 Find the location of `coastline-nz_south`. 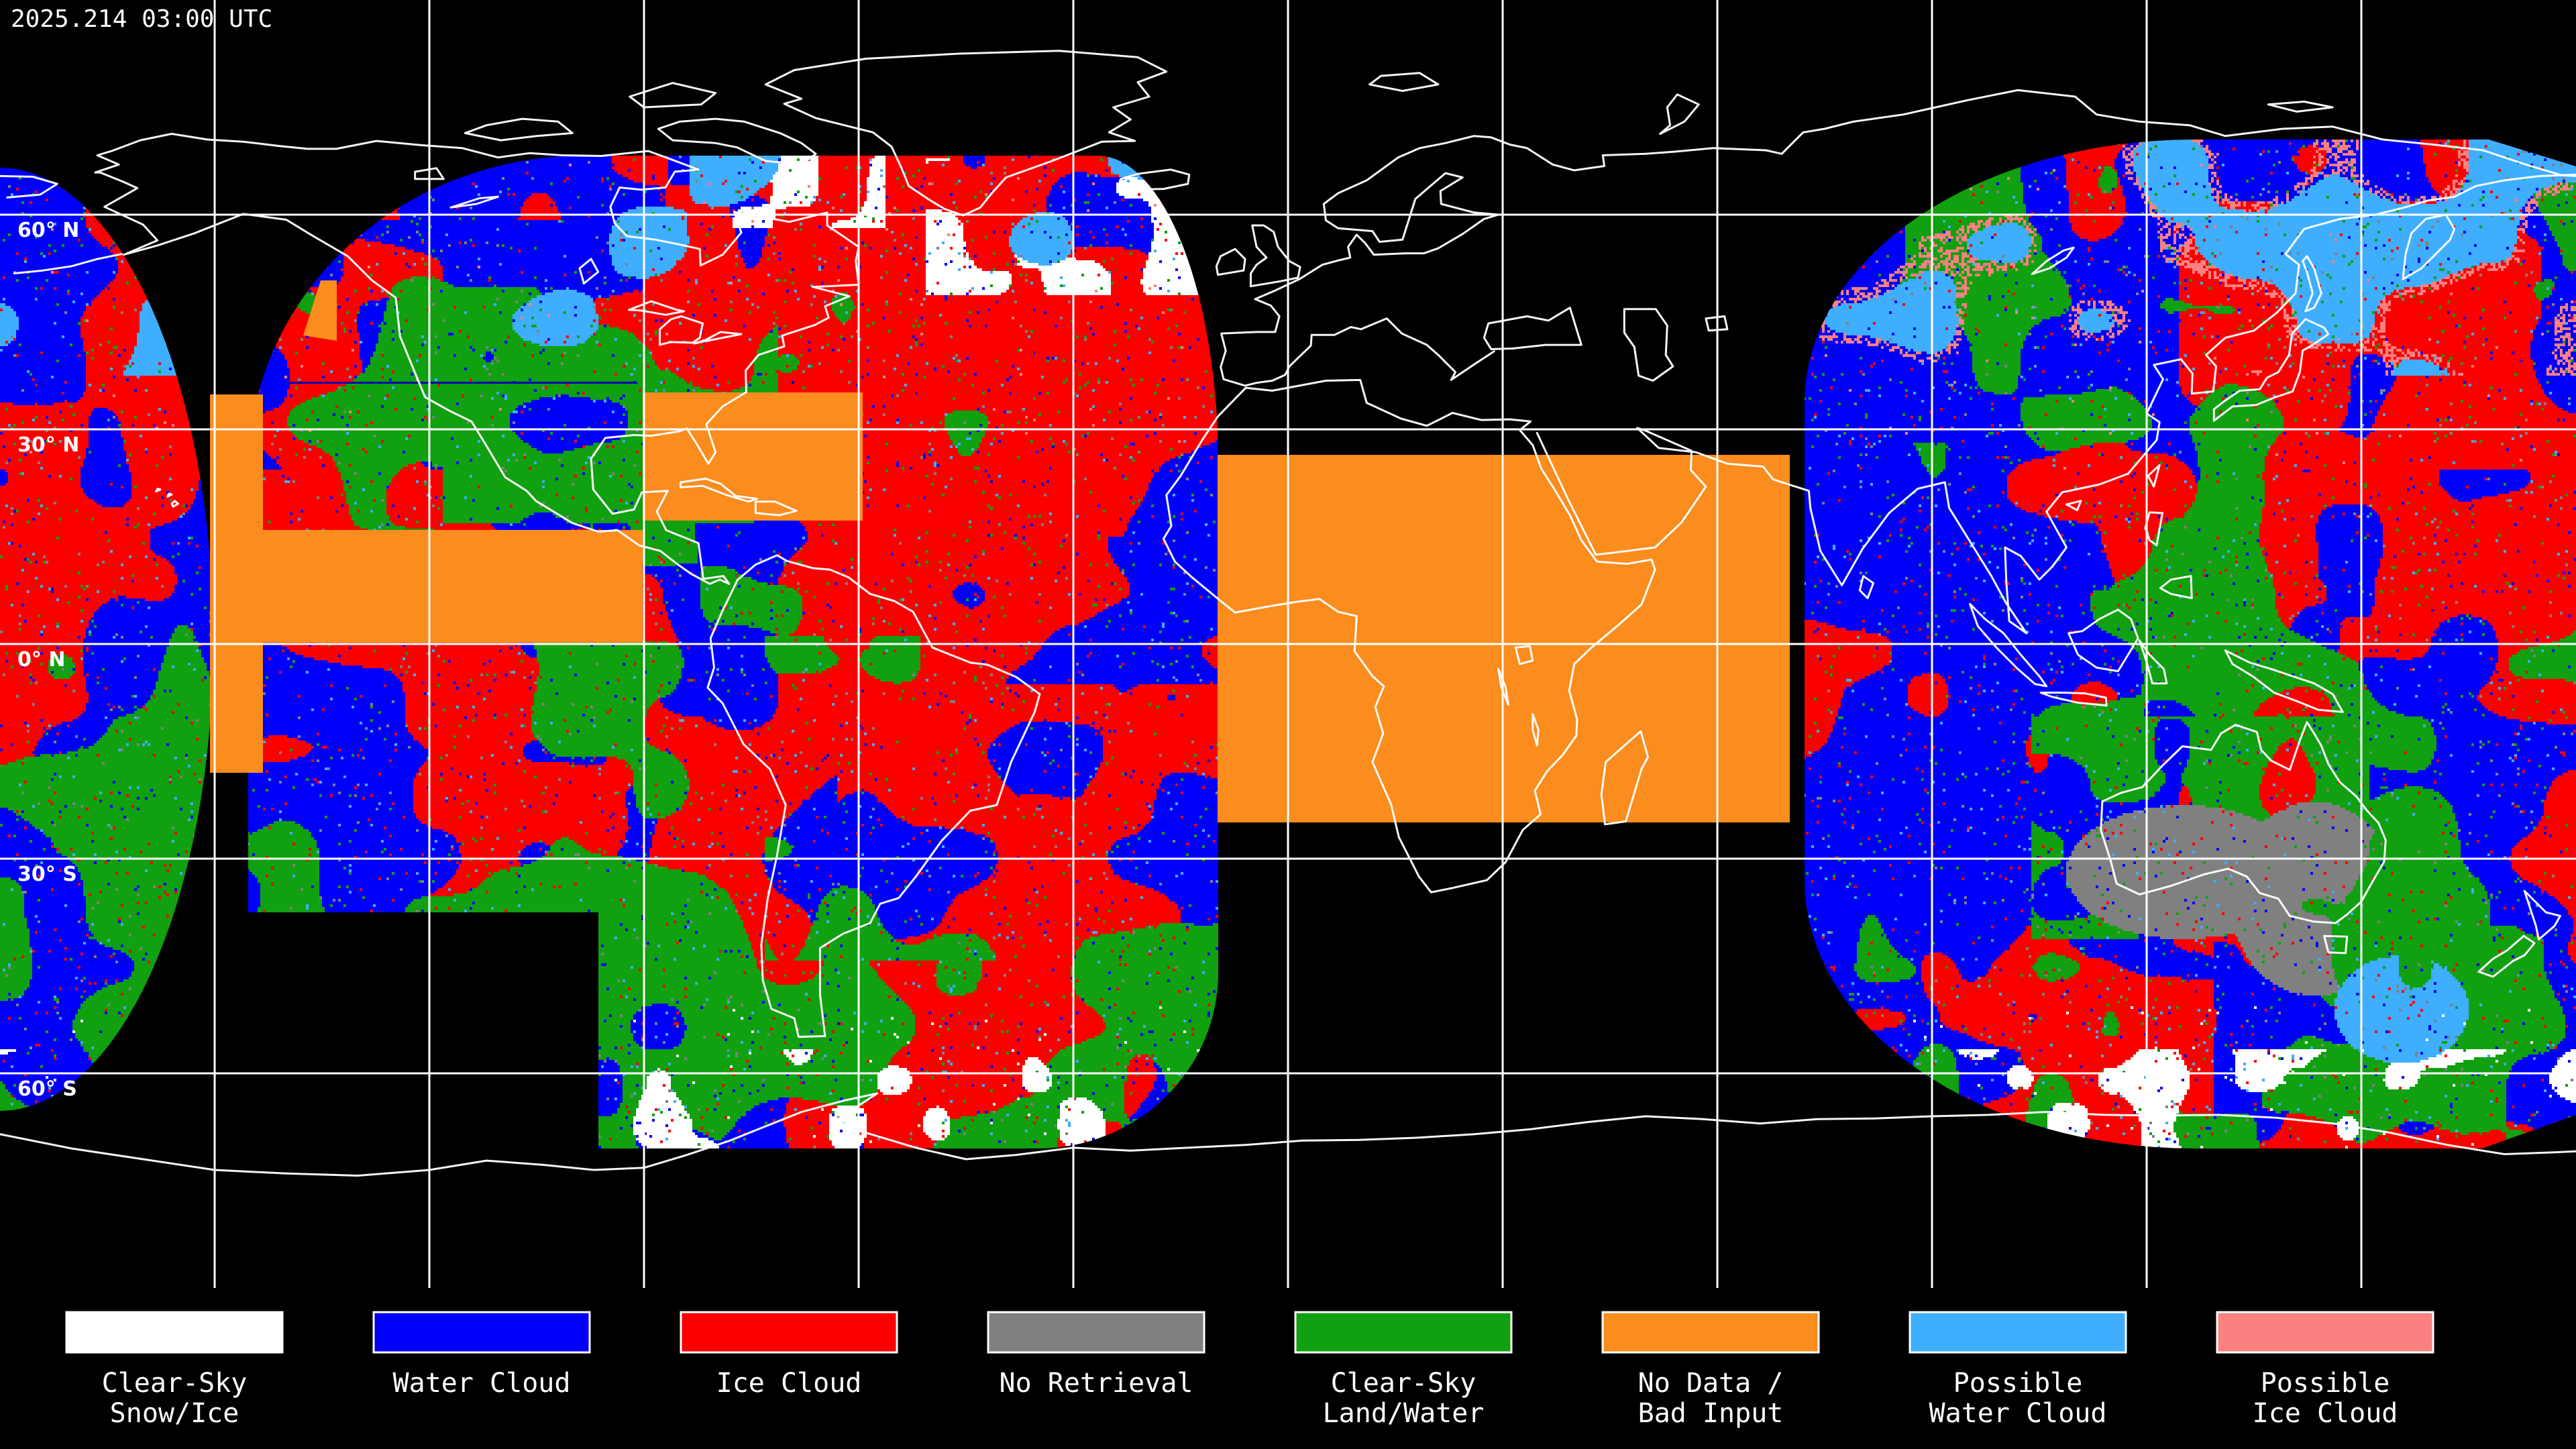

coastline-nz_south is located at coordinates (2506, 956).